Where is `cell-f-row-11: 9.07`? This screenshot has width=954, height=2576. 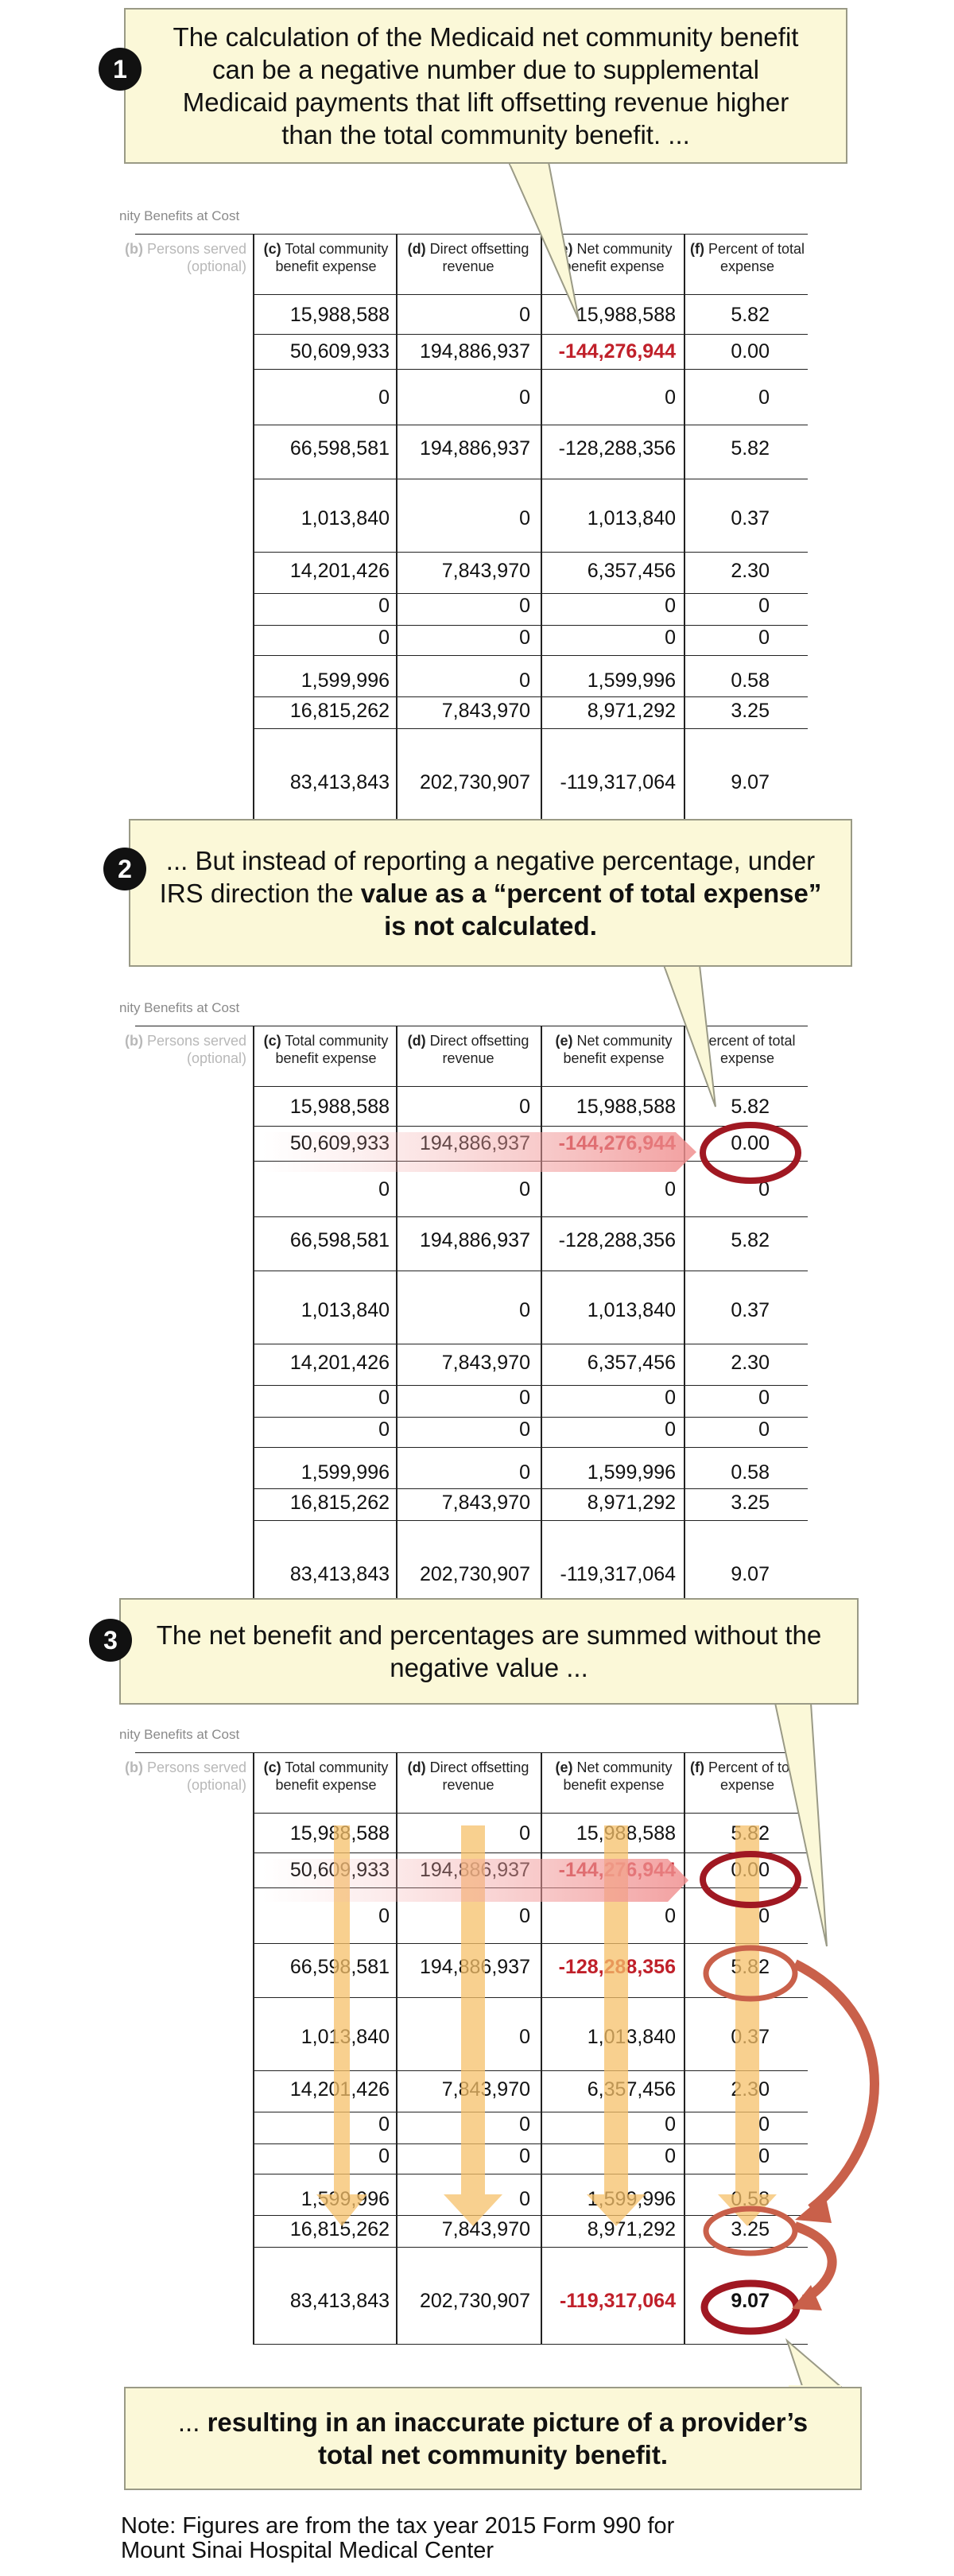 cell-f-row-11: 9.07 is located at coordinates (750, 2301).